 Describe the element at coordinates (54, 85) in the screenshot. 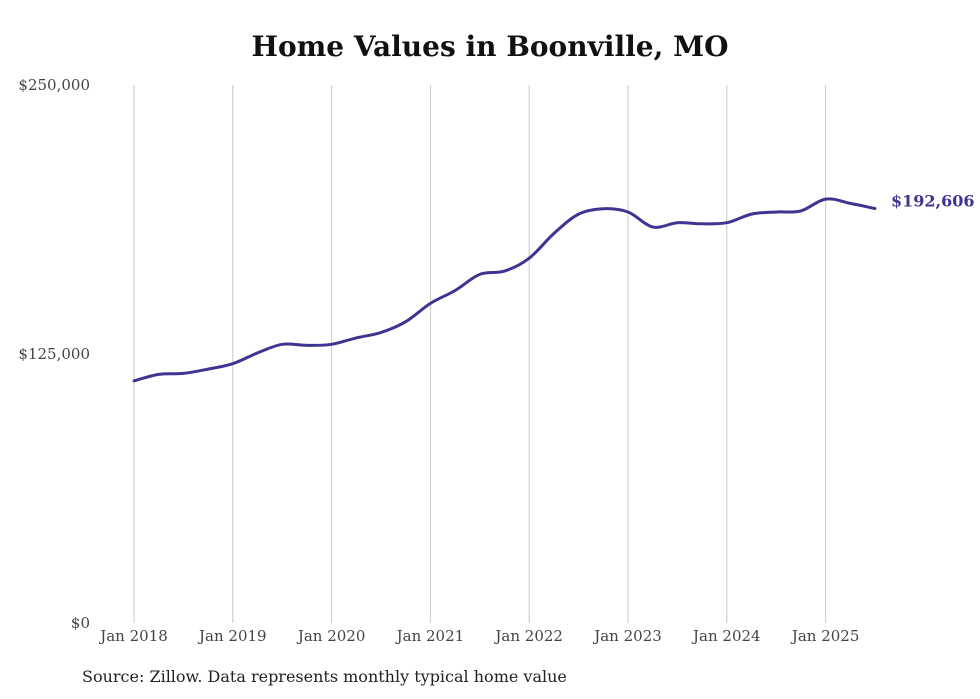

I see `y-tick-label: $250,000` at that location.